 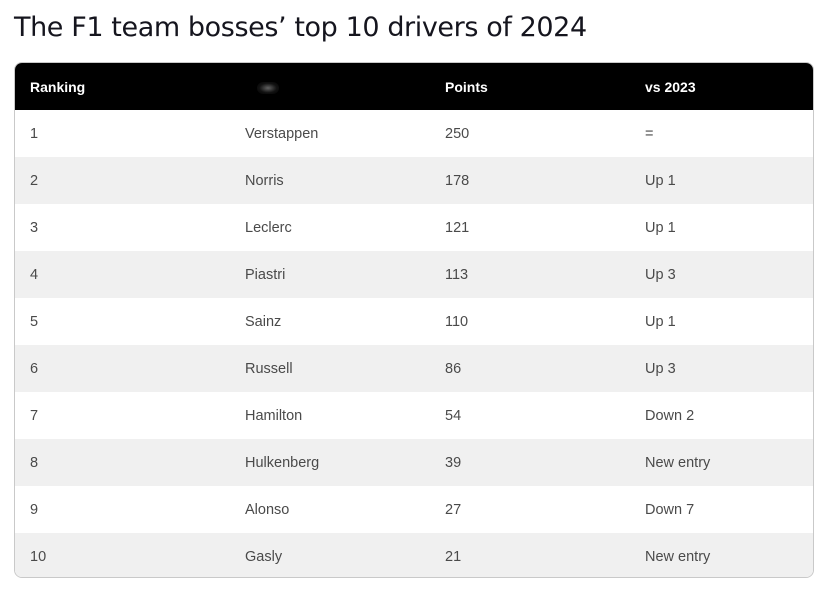 What do you see at coordinates (345, 86) in the screenshot?
I see `column-header-driver` at bounding box center [345, 86].